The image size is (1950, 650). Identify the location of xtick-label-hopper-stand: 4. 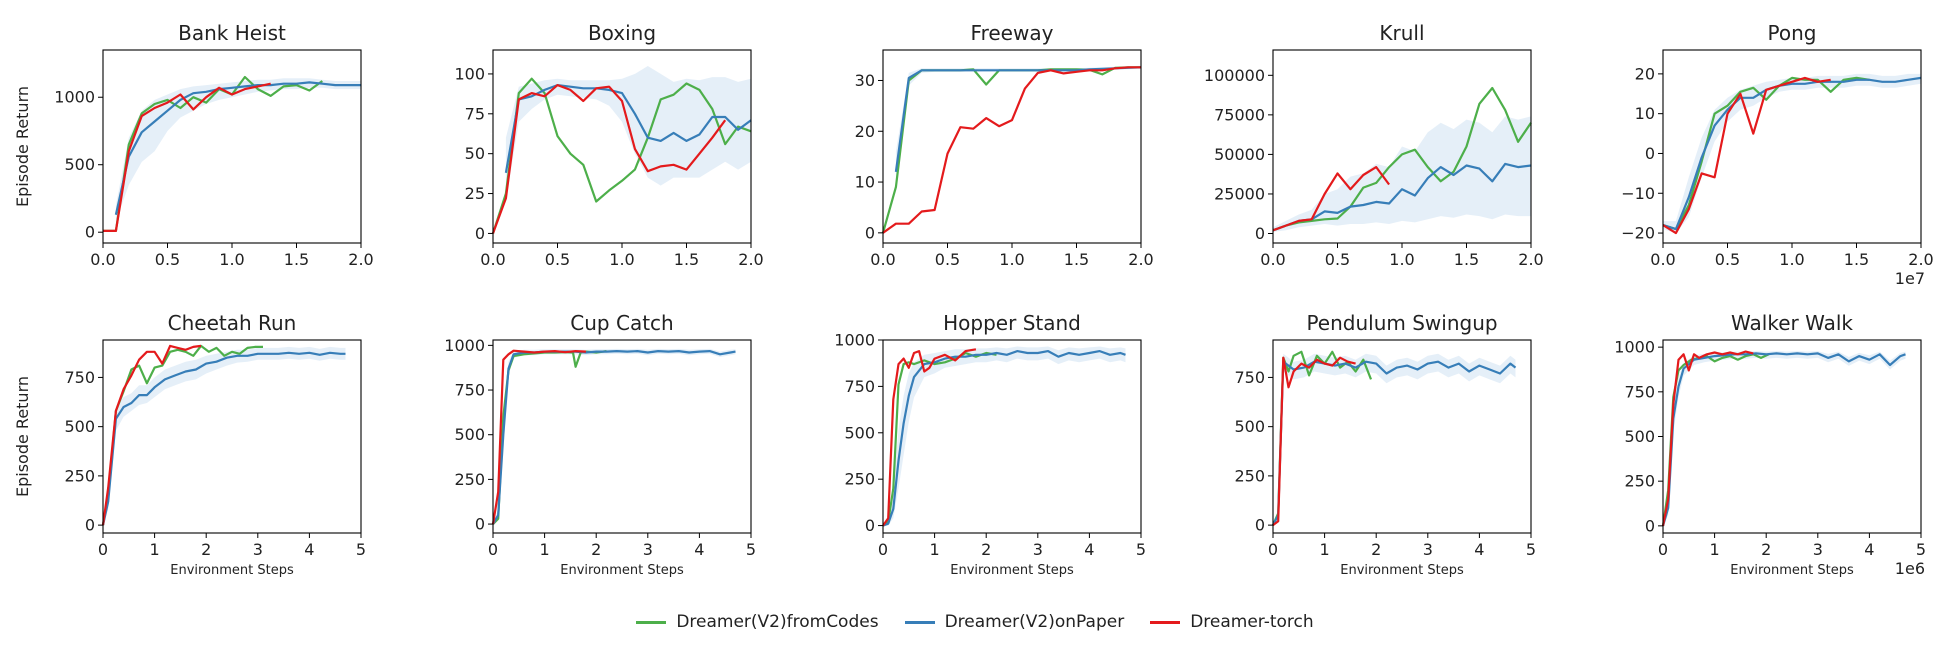
(1089, 549).